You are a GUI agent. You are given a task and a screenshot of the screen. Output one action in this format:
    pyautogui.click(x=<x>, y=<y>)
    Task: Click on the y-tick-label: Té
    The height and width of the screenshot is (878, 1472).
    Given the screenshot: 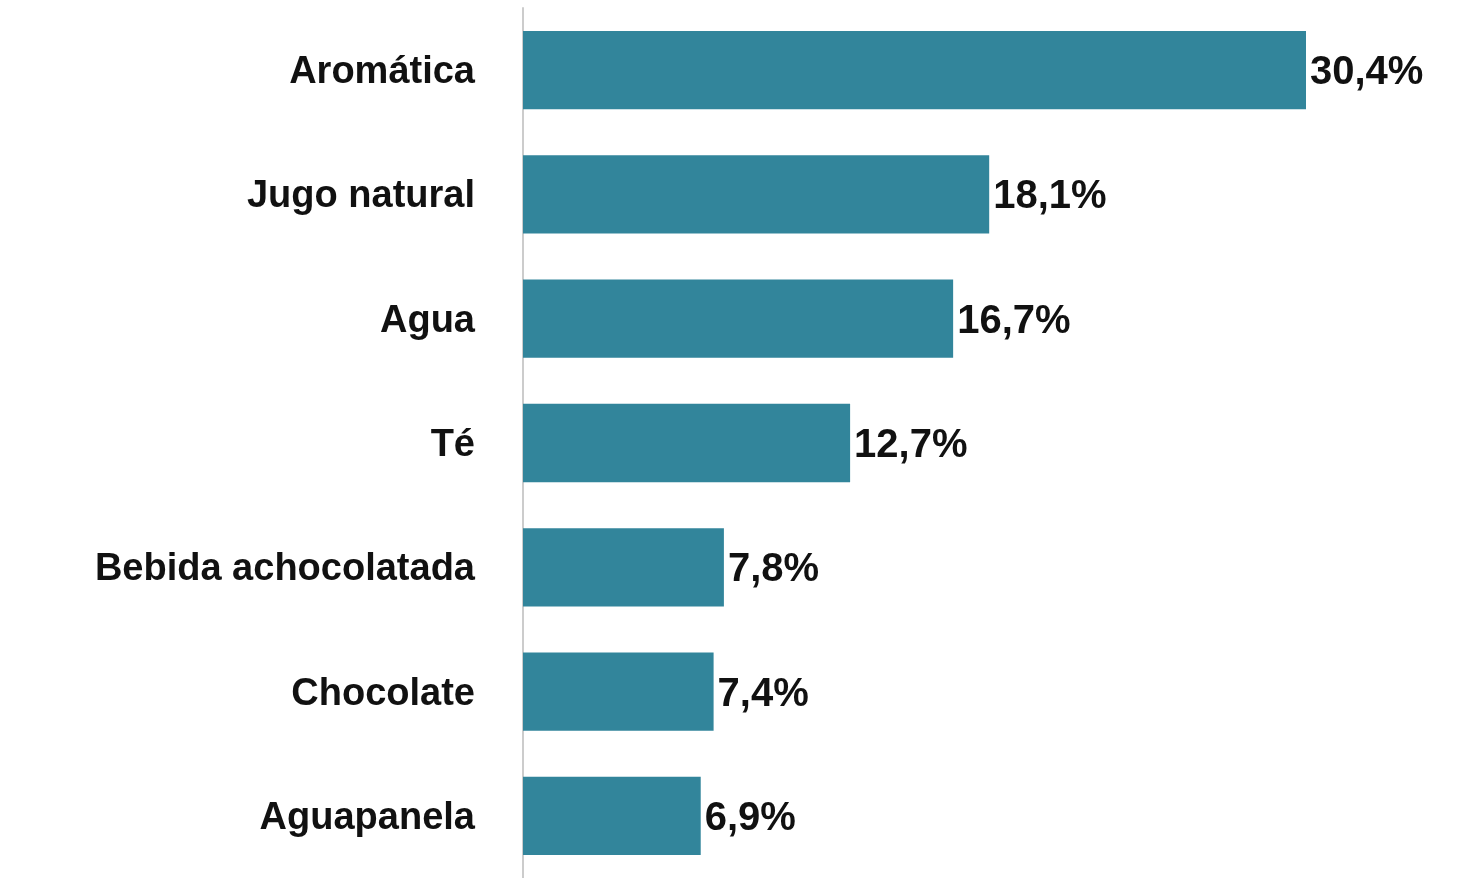 What is the action you would take?
    pyautogui.click(x=452, y=443)
    